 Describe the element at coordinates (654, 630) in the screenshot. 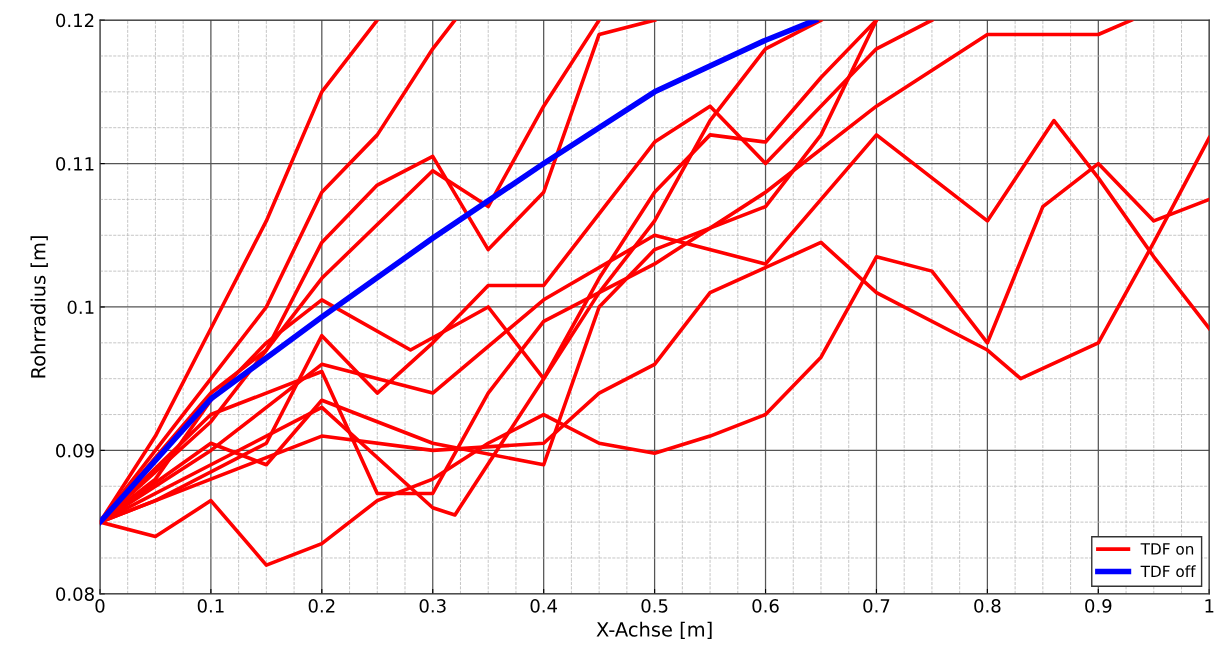

I see `x-axis-title: X-Achse [m]` at that location.